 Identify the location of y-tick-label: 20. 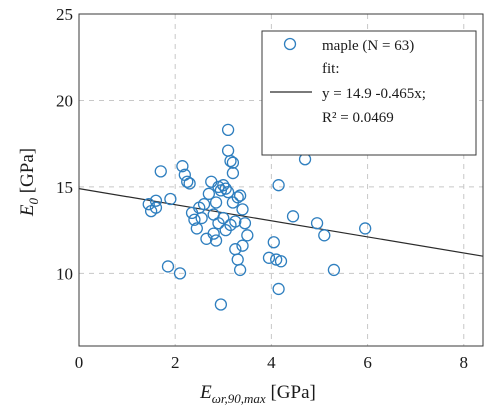
(64, 100).